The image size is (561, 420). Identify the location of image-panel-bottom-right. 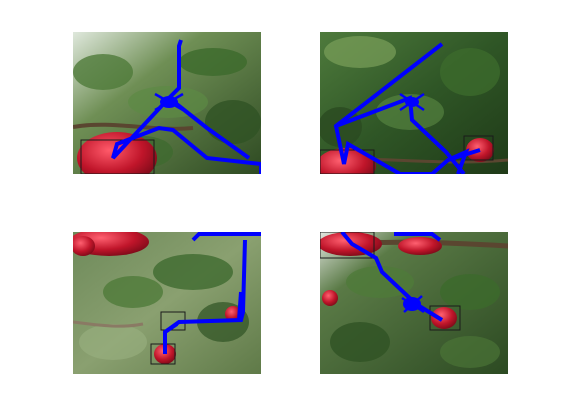
(414, 303).